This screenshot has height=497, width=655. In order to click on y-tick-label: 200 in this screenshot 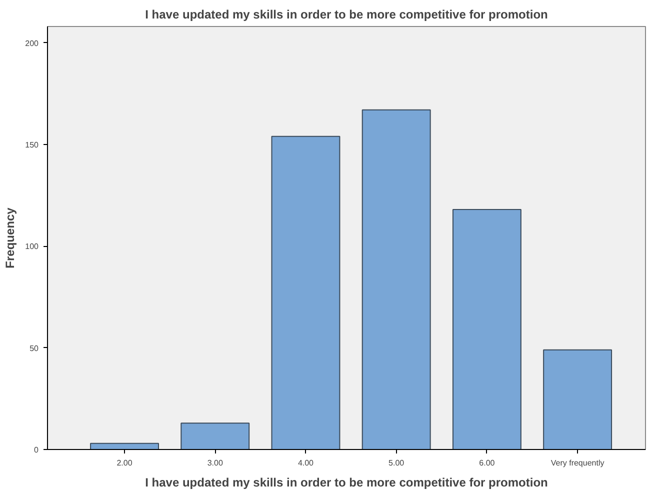, I will do `click(32, 43)`.